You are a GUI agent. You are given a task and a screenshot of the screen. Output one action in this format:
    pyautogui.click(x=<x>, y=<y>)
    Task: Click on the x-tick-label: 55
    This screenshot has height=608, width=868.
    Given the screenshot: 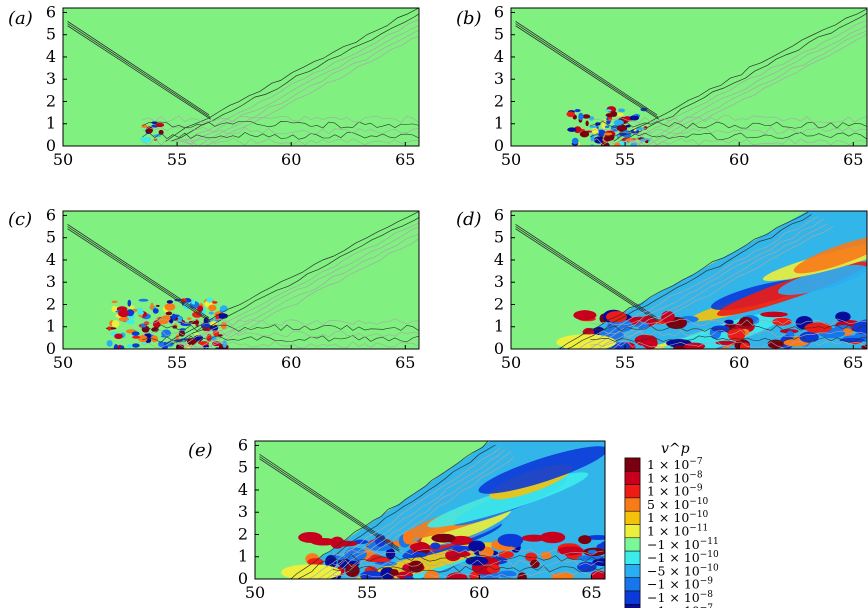 What is the action you would take?
    pyautogui.click(x=625, y=362)
    